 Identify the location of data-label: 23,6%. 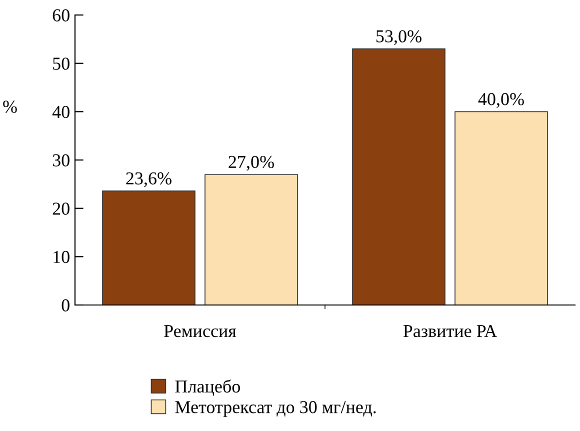
(149, 180).